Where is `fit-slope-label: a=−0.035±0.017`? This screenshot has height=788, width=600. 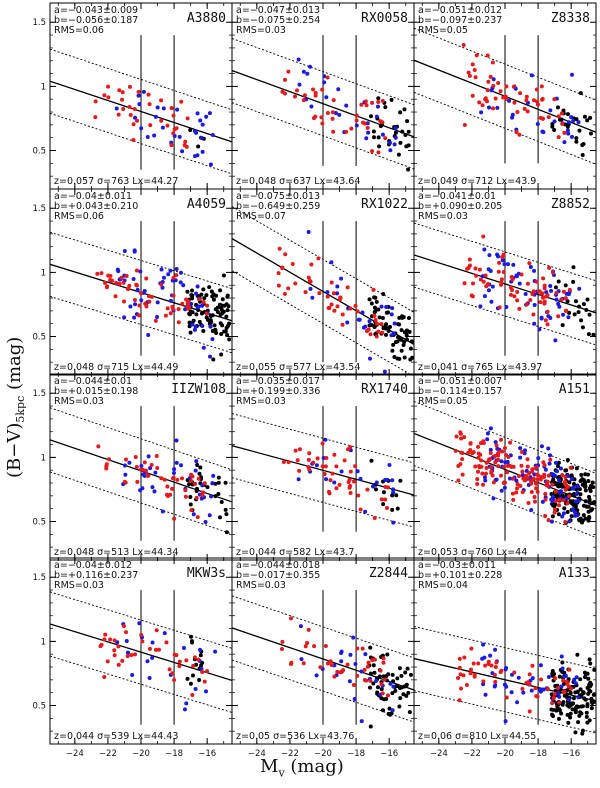
fit-slope-label: a=−0.035±0.017 is located at coordinates (278, 381).